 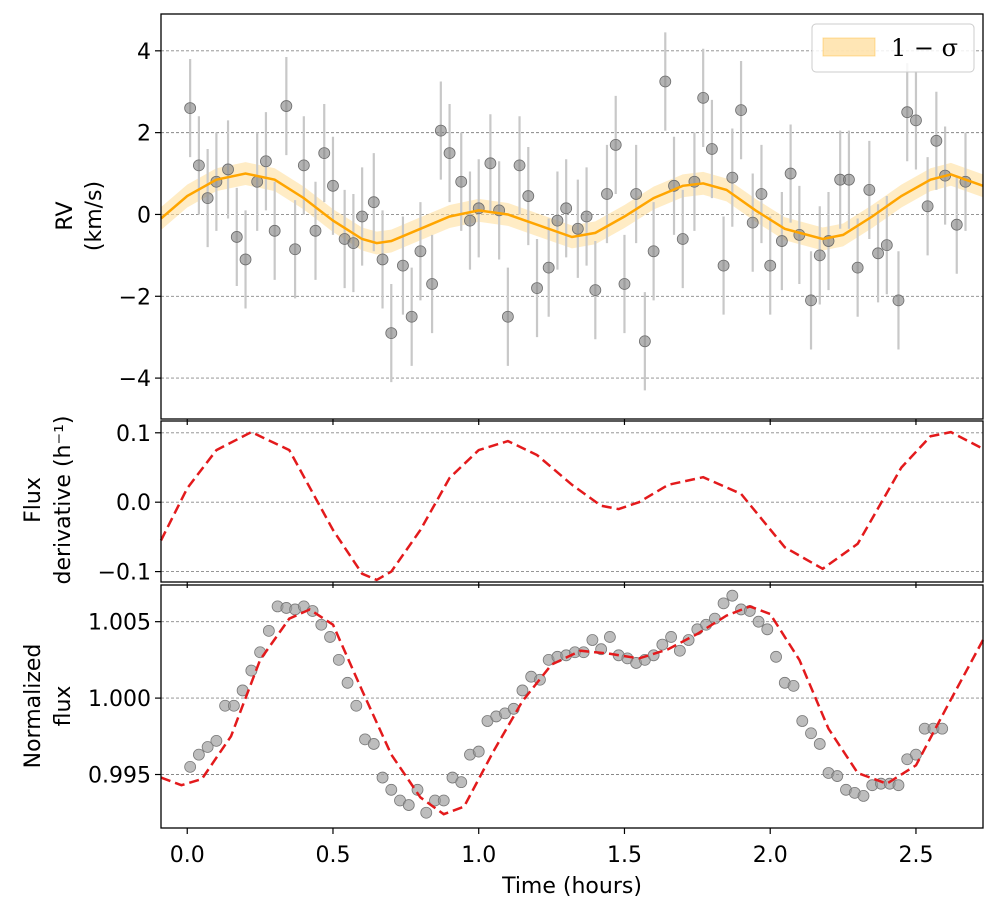 What do you see at coordinates (135, 297) in the screenshot?
I see `rv-ytick-label: −2` at bounding box center [135, 297].